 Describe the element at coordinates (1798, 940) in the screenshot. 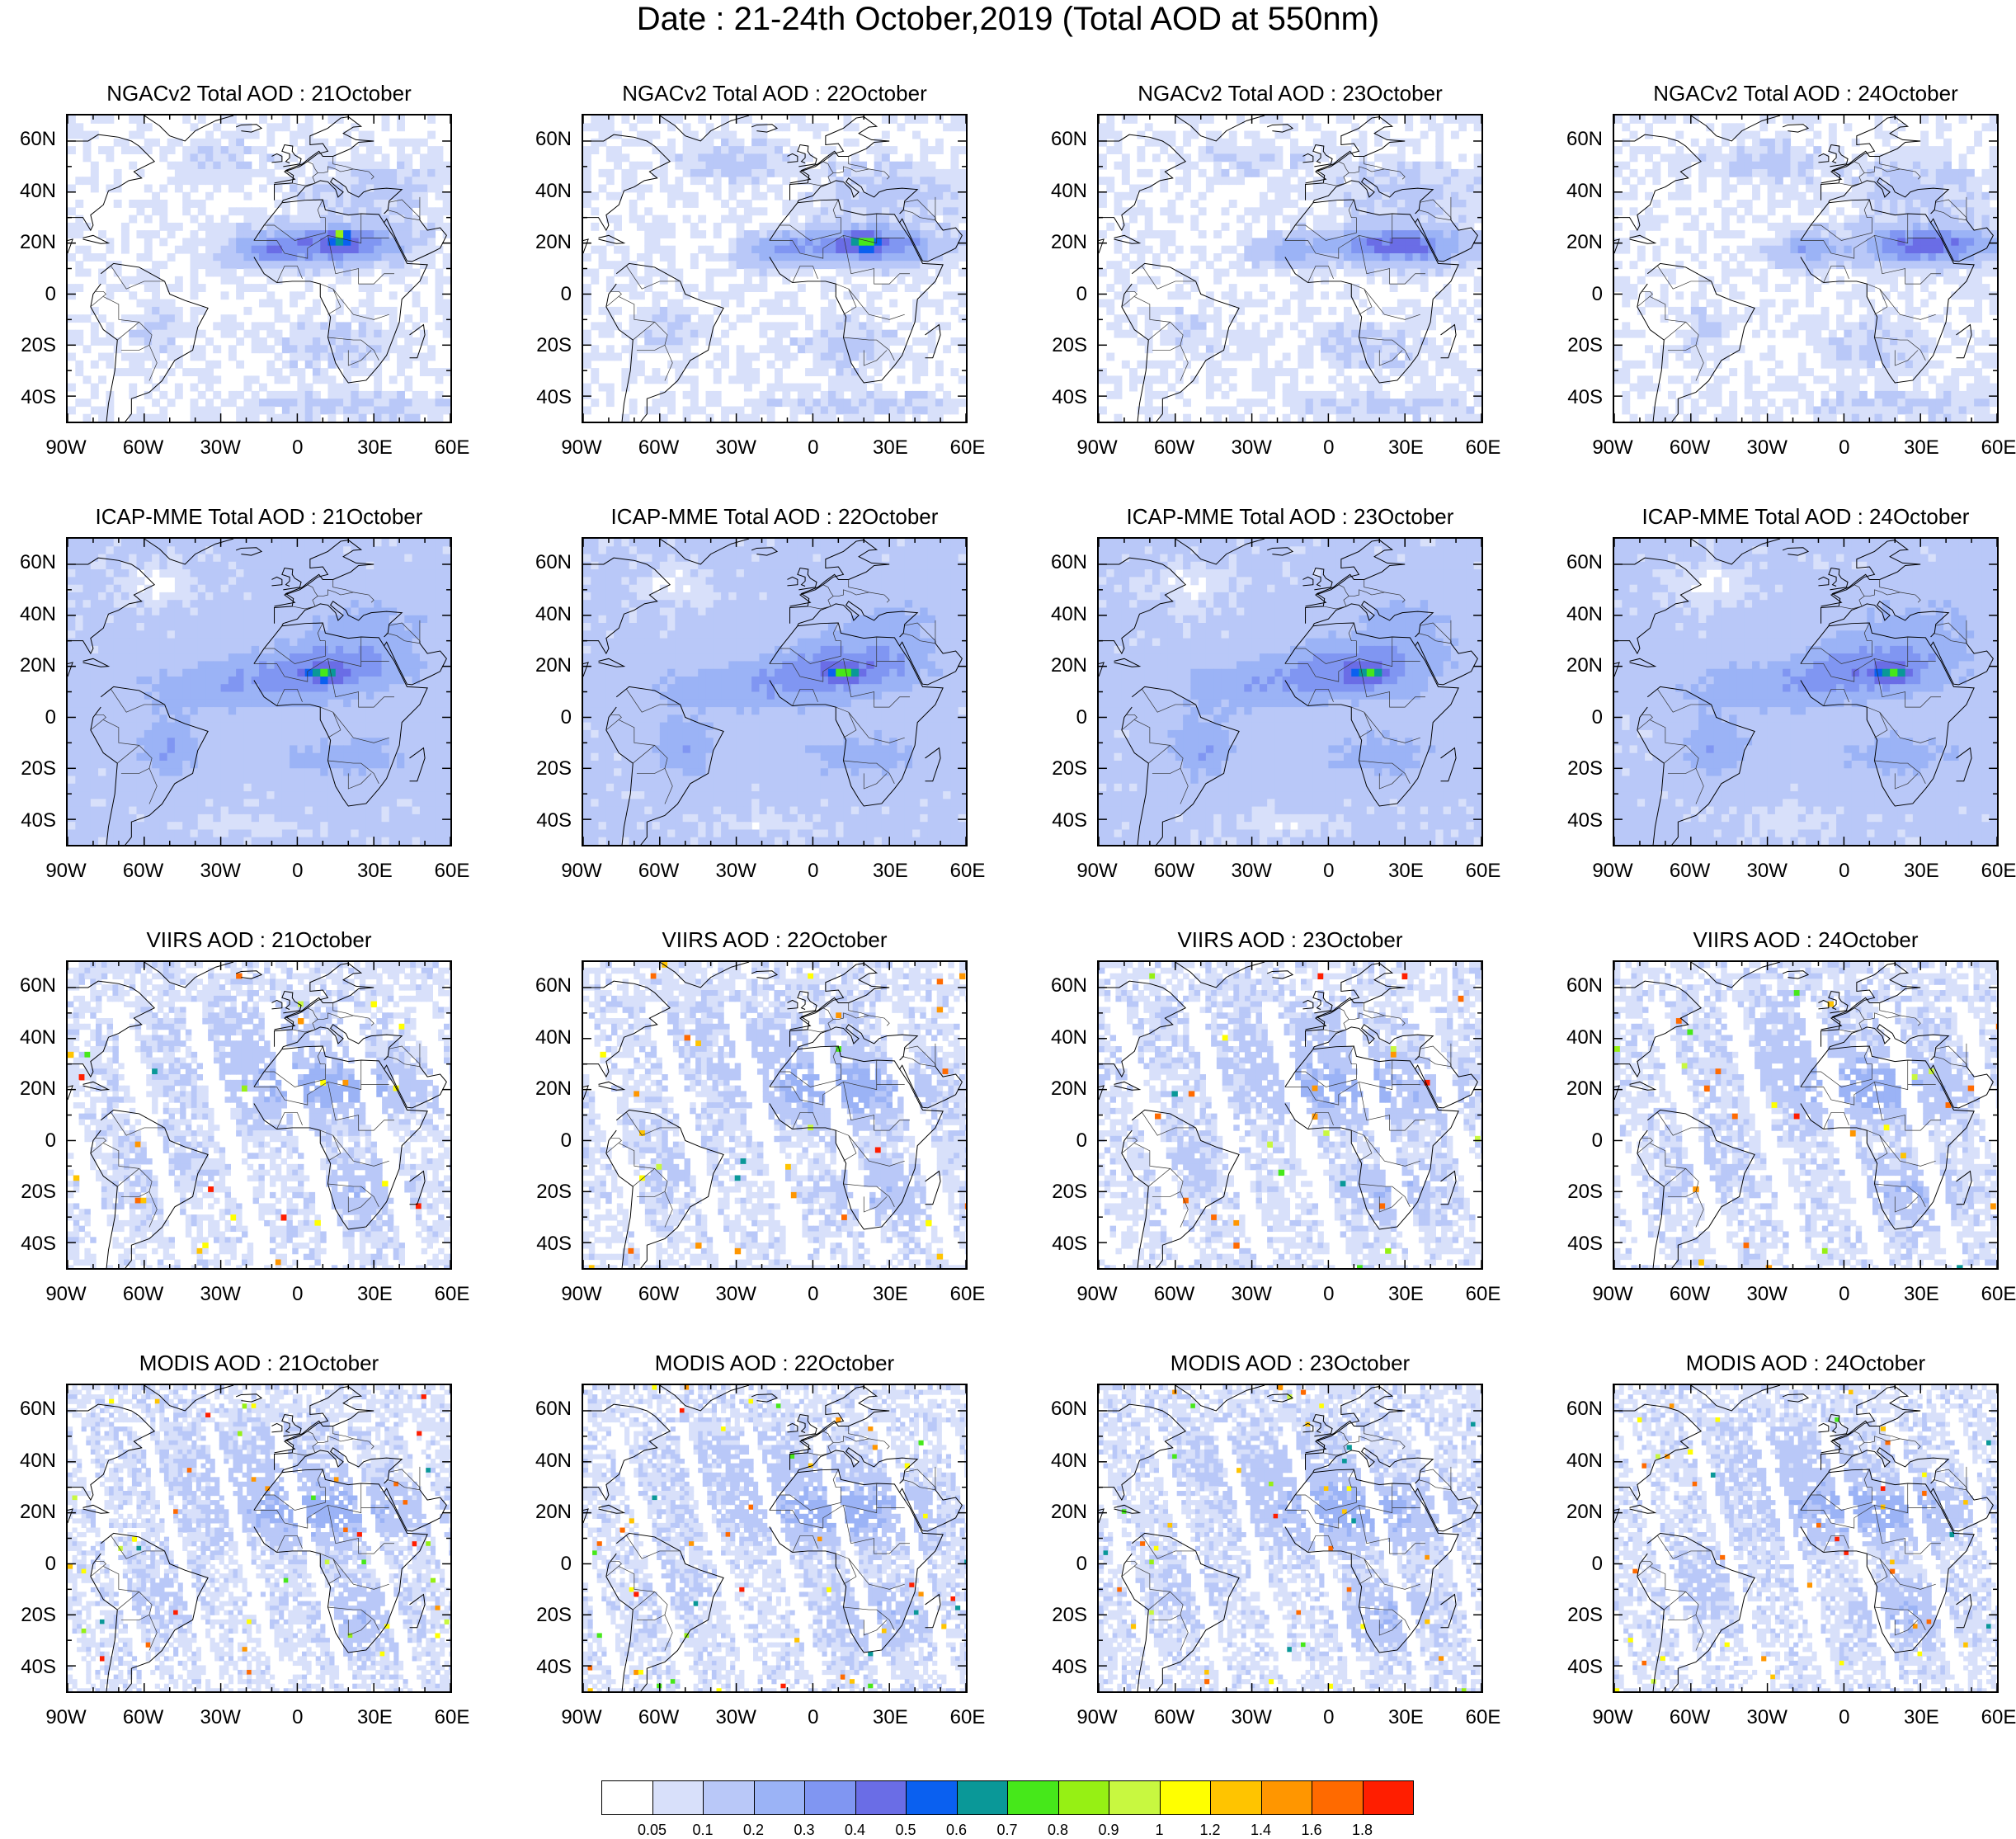

I see `panel-title: VIIRS AOD : 24October` at that location.